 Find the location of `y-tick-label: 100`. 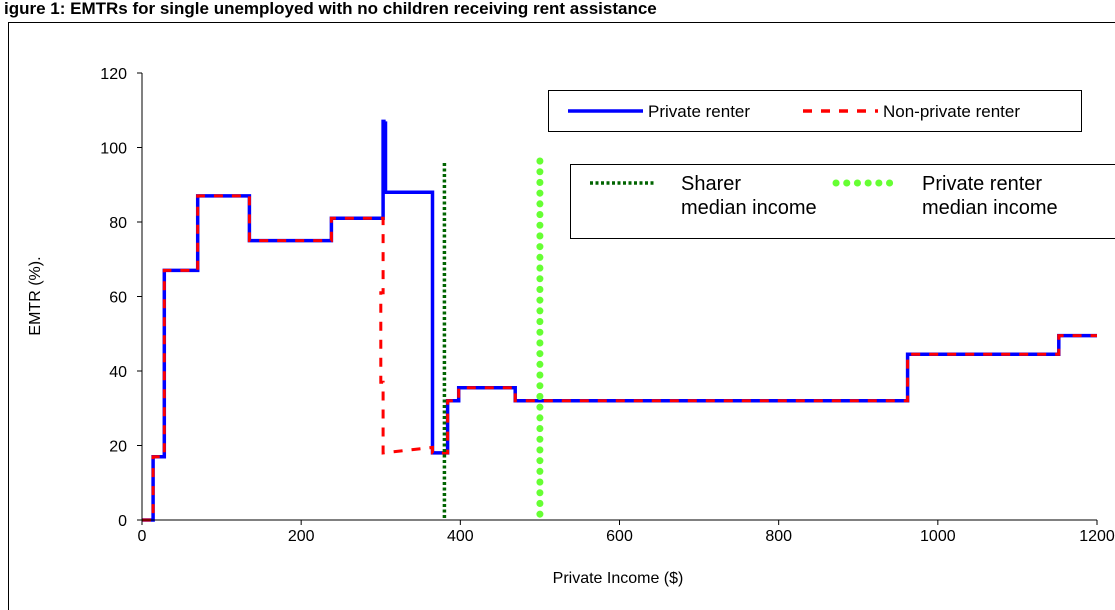

y-tick-label: 100 is located at coordinates (113, 149).